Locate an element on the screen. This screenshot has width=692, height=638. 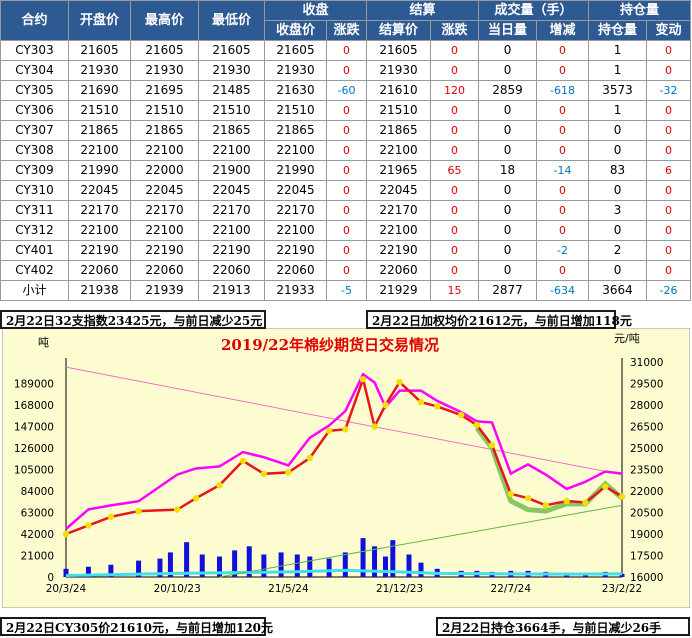
col-header-high: 最高价 is located at coordinates (164, 20).